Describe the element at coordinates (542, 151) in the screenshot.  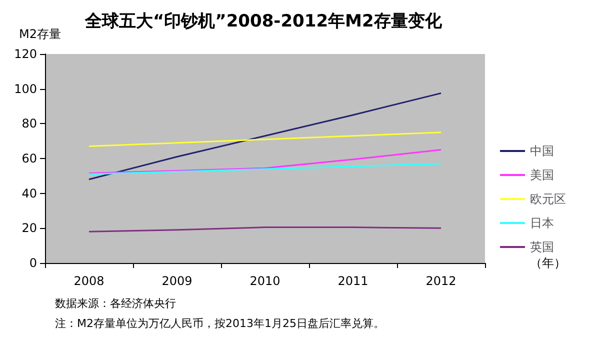
I see `legend-label: 中国` at that location.